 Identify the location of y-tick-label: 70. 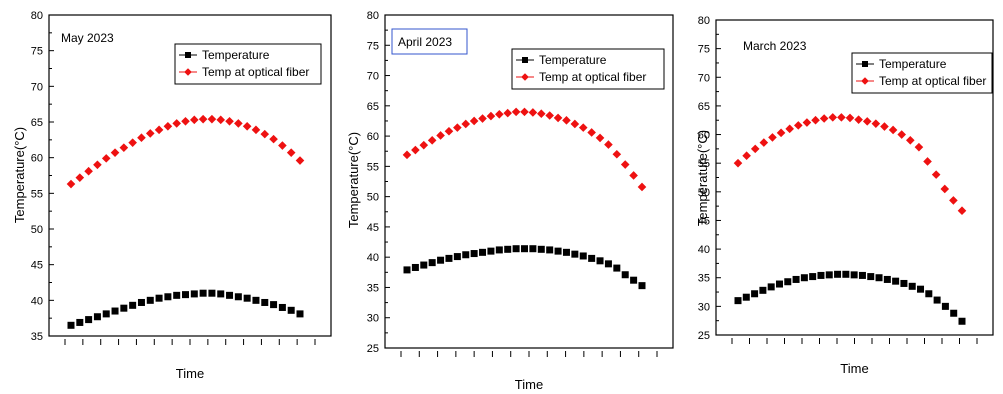
(37, 87).